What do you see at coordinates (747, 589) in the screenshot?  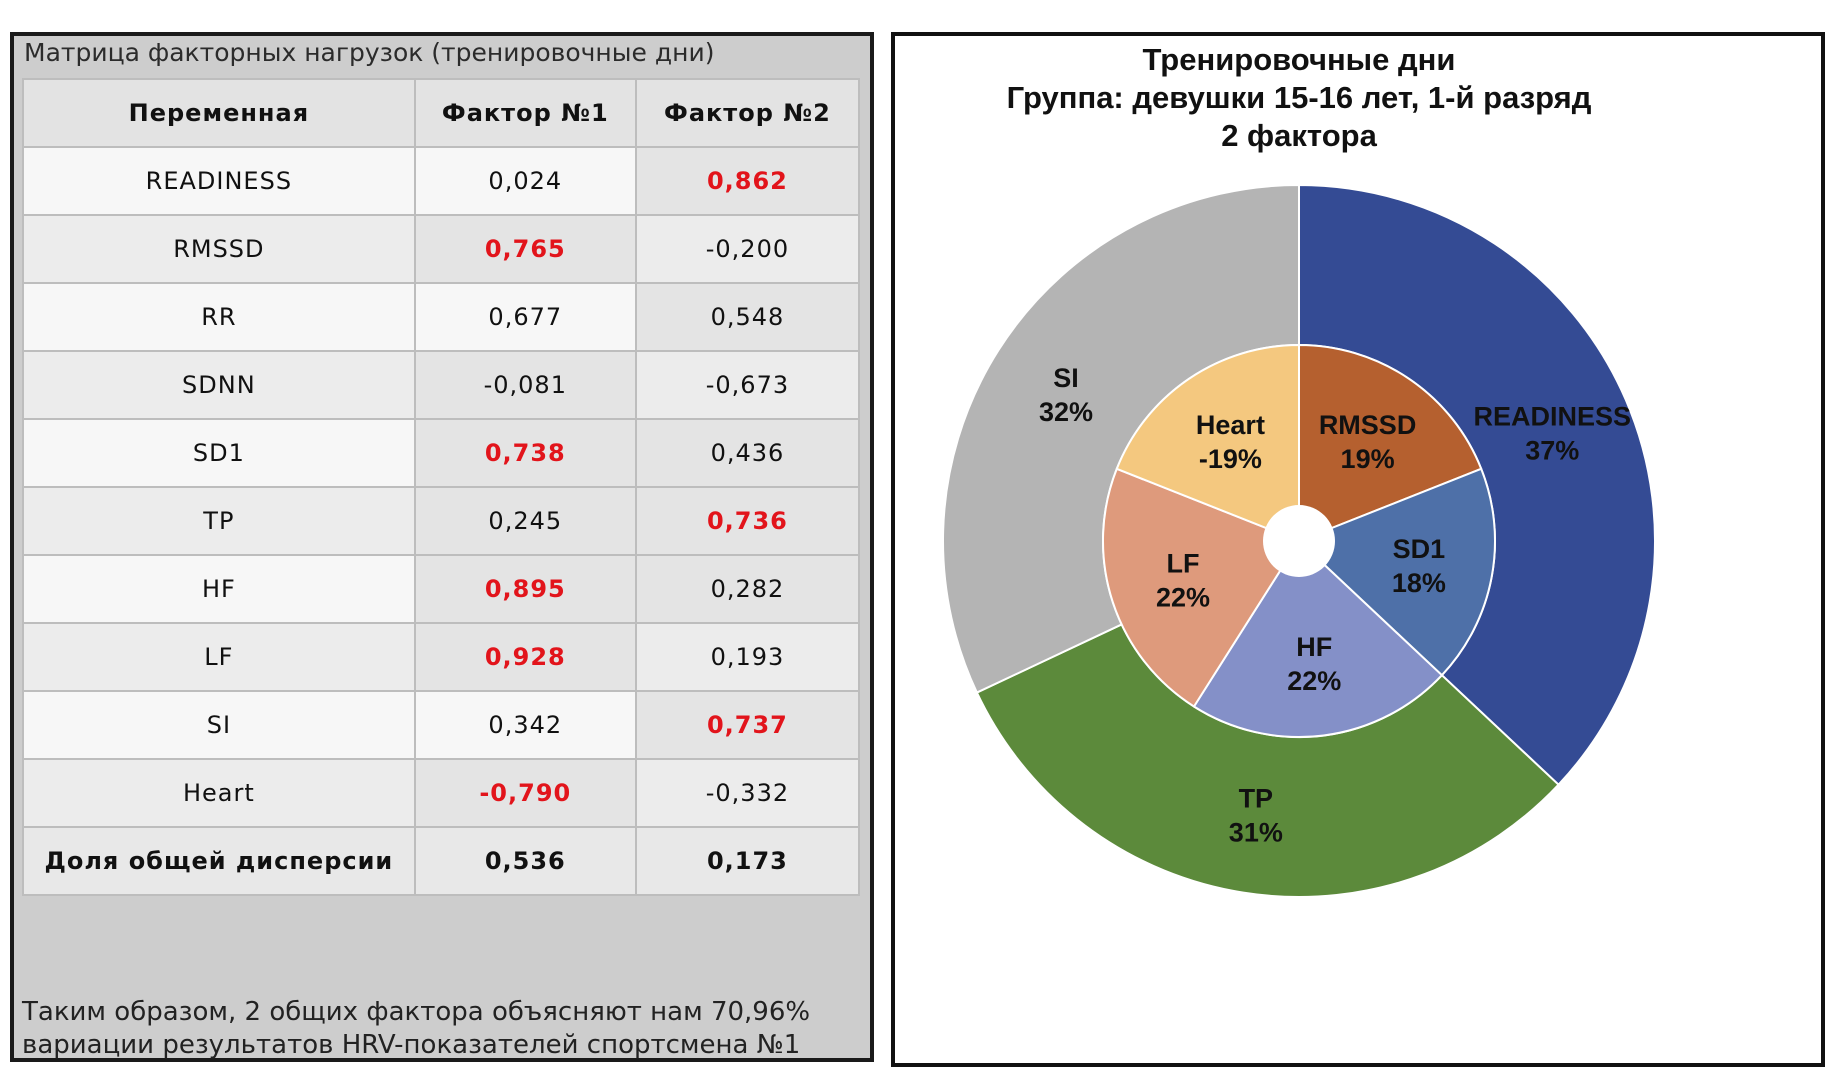 I see `factor-2-cell: 0,282` at bounding box center [747, 589].